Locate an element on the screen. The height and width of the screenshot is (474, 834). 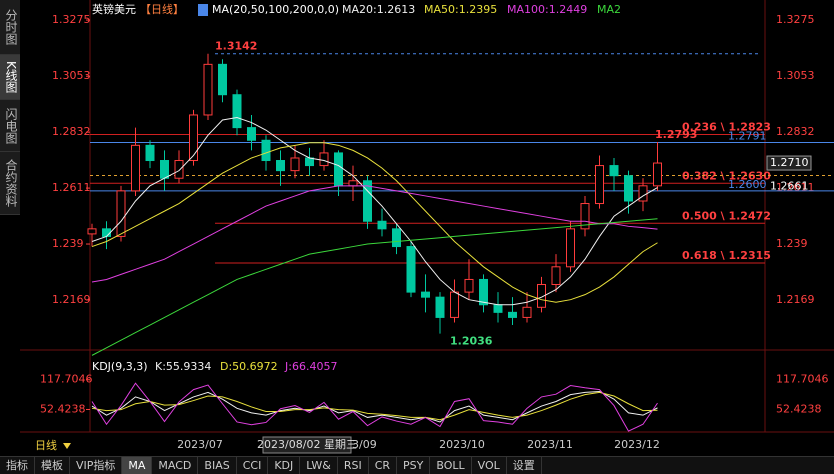
crosshair-box is located at coordinates (307, 445).